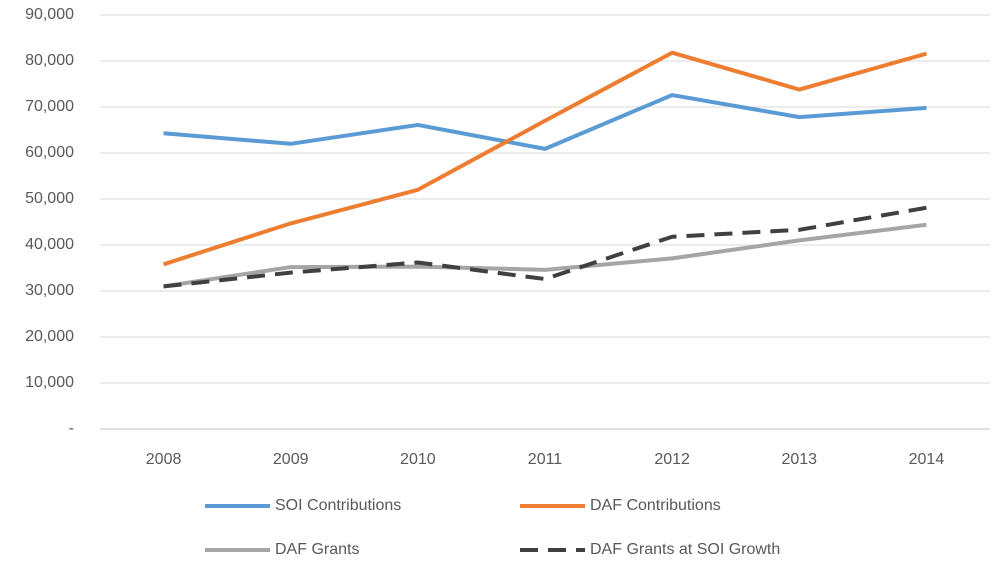 The image size is (997, 567). What do you see at coordinates (49, 60) in the screenshot?
I see `y-tick-label: 80,000` at bounding box center [49, 60].